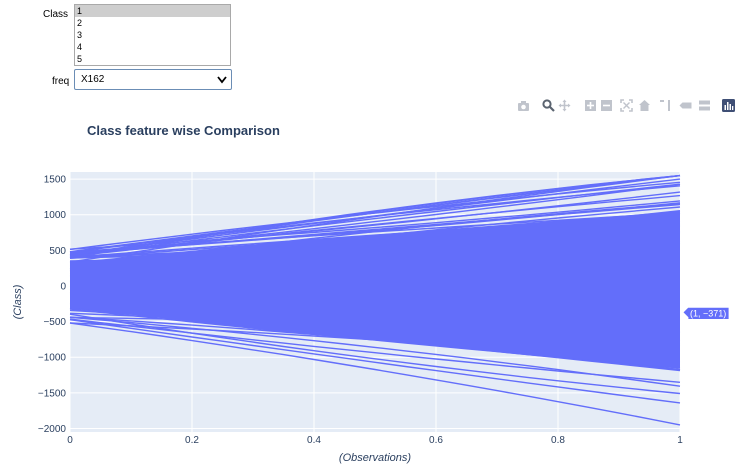 The image size is (745, 473). I want to click on x-tick-label: 0.6, so click(436, 440).